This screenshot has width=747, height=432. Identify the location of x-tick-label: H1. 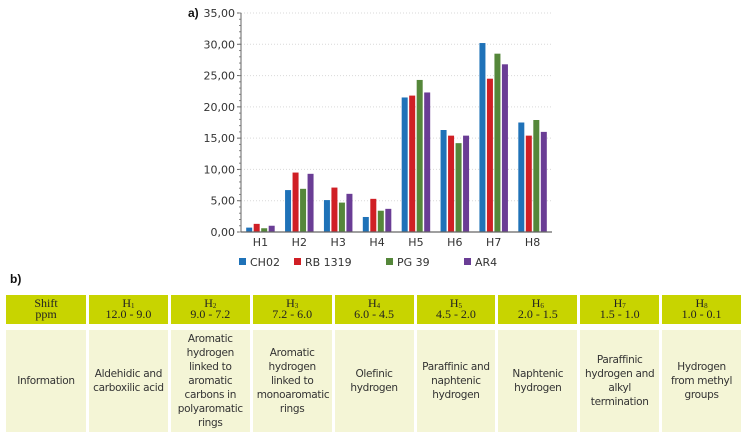
(260, 242).